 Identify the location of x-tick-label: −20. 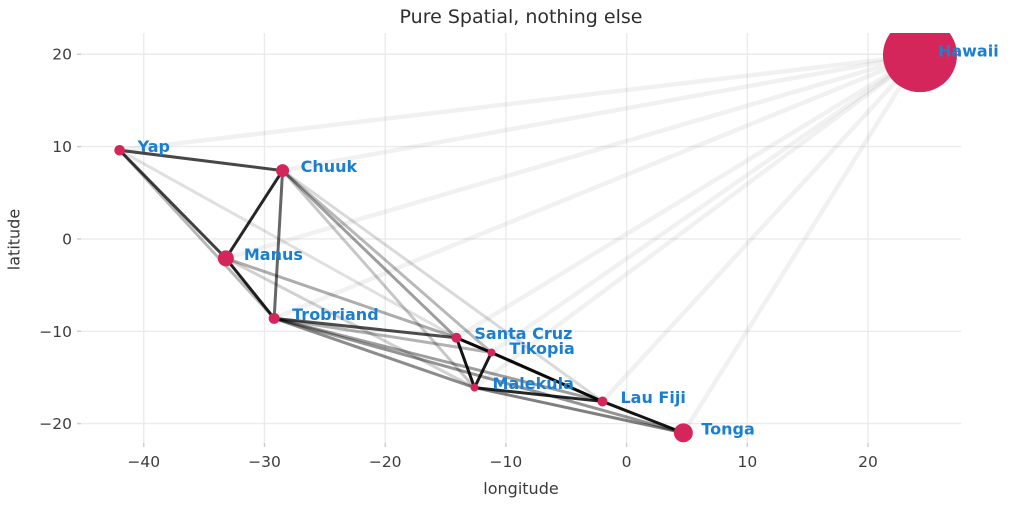
(385, 462).